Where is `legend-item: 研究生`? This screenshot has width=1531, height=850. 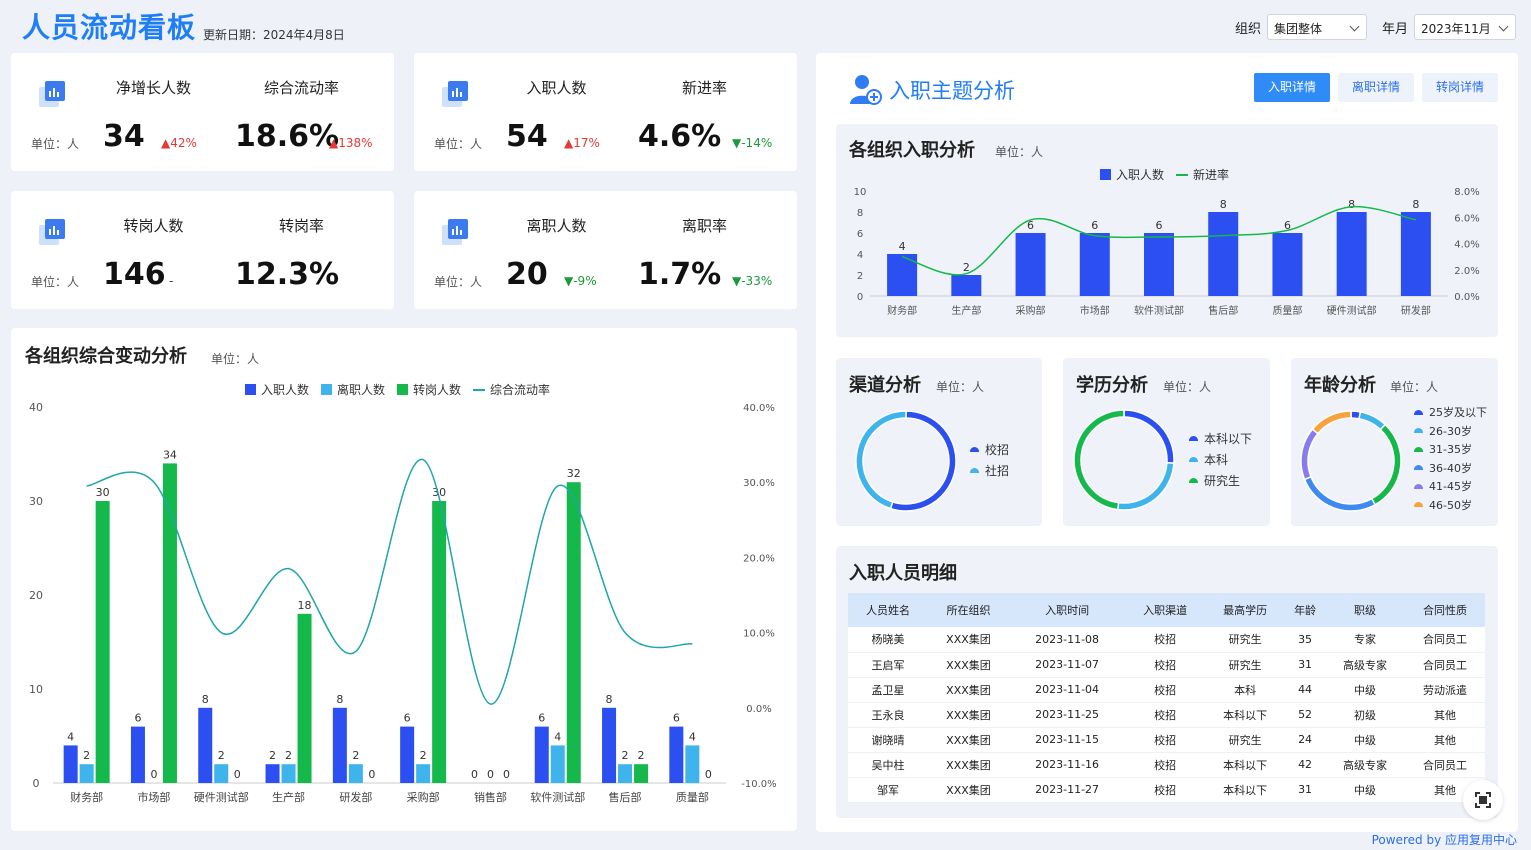
legend-item: 研究生 is located at coordinates (1220, 480).